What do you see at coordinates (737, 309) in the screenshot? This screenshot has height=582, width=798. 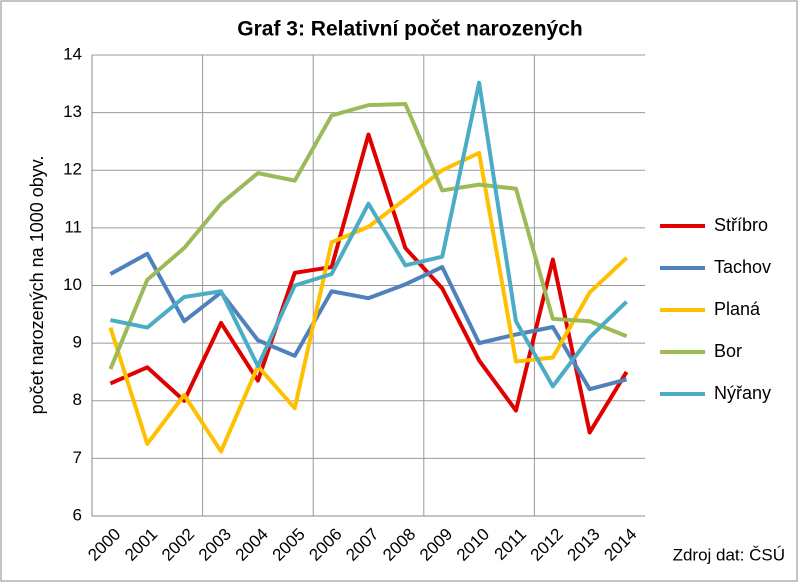 I see `legend-label: Planá` at bounding box center [737, 309].